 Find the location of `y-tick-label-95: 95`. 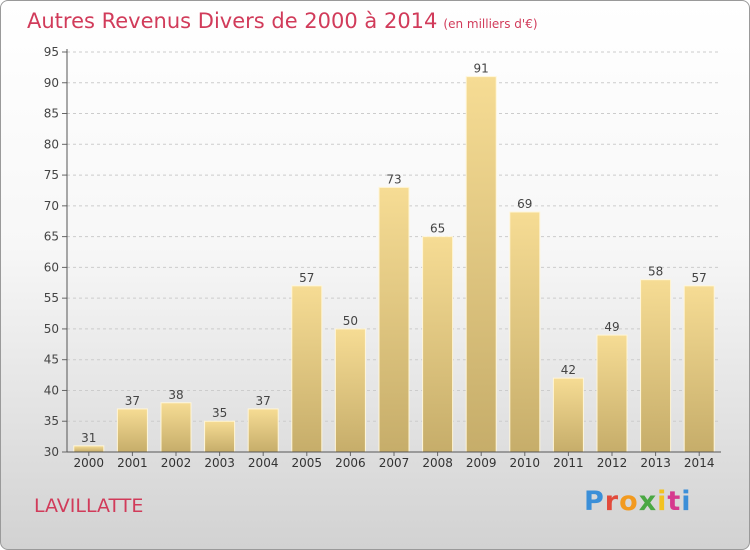

y-tick-label-95: 95 is located at coordinates (51, 52).